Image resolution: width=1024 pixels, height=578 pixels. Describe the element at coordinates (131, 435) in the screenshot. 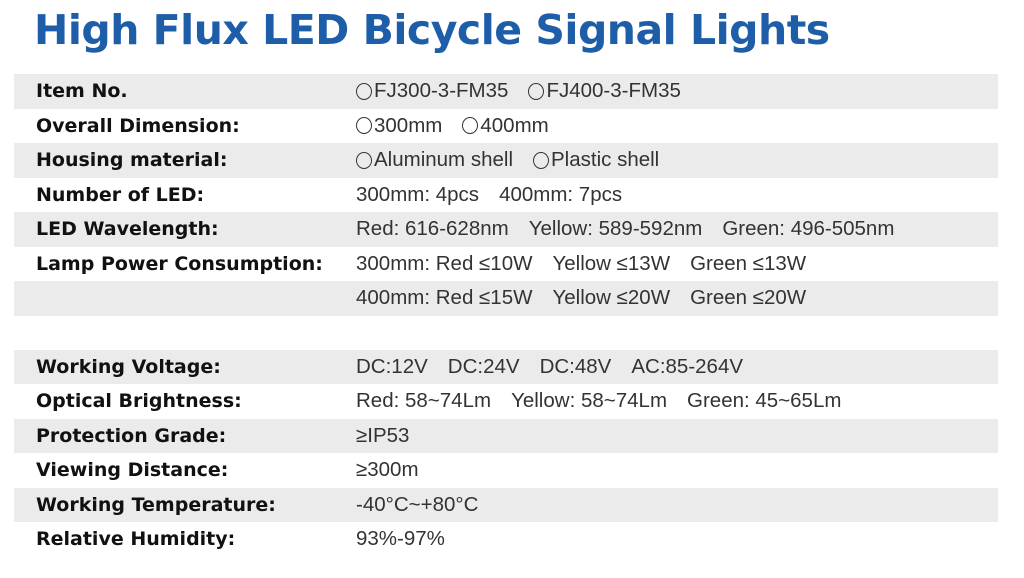

I see `spec-label: Protection Grade:` at that location.